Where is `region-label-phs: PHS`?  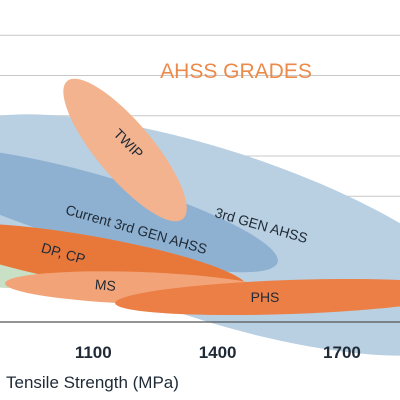
region-label-phs: PHS is located at coordinates (265, 297).